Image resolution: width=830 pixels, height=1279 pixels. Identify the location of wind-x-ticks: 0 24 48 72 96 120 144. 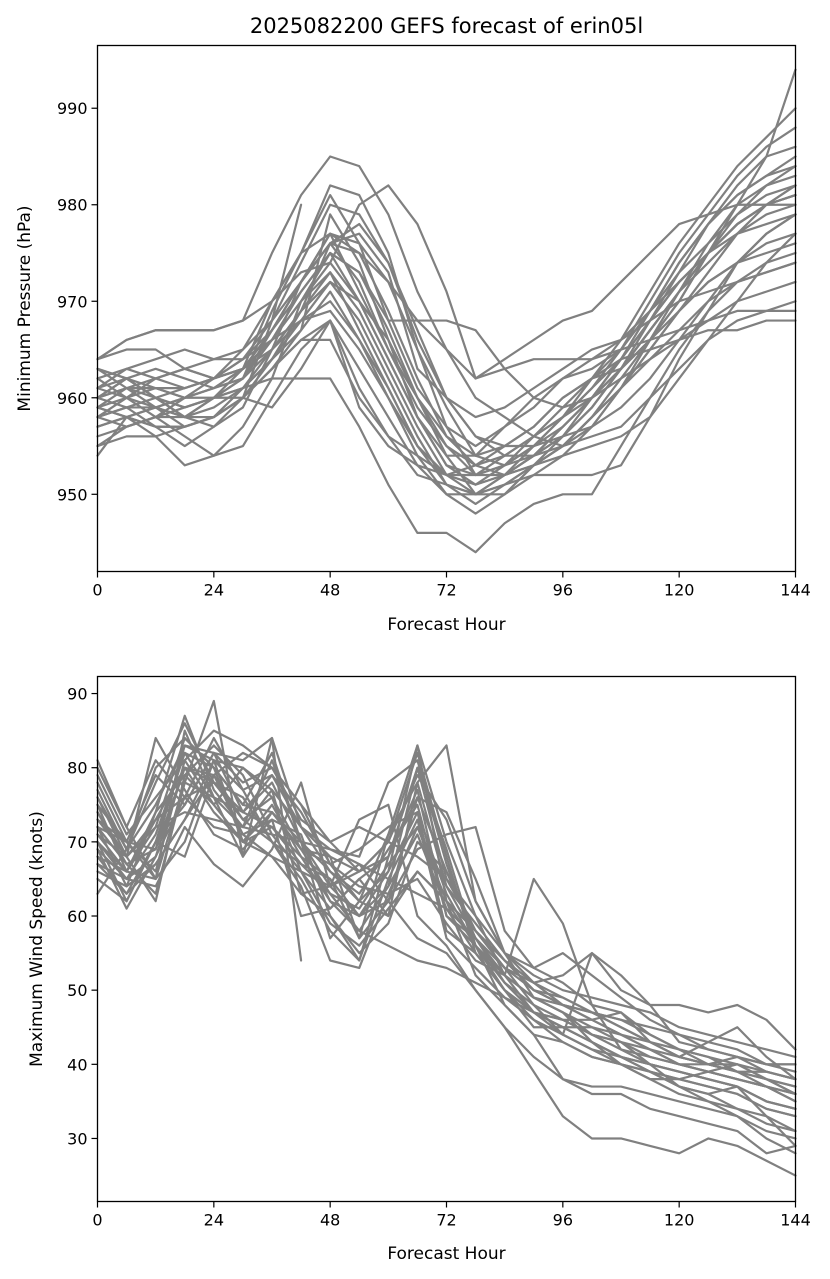
(451, 1215).